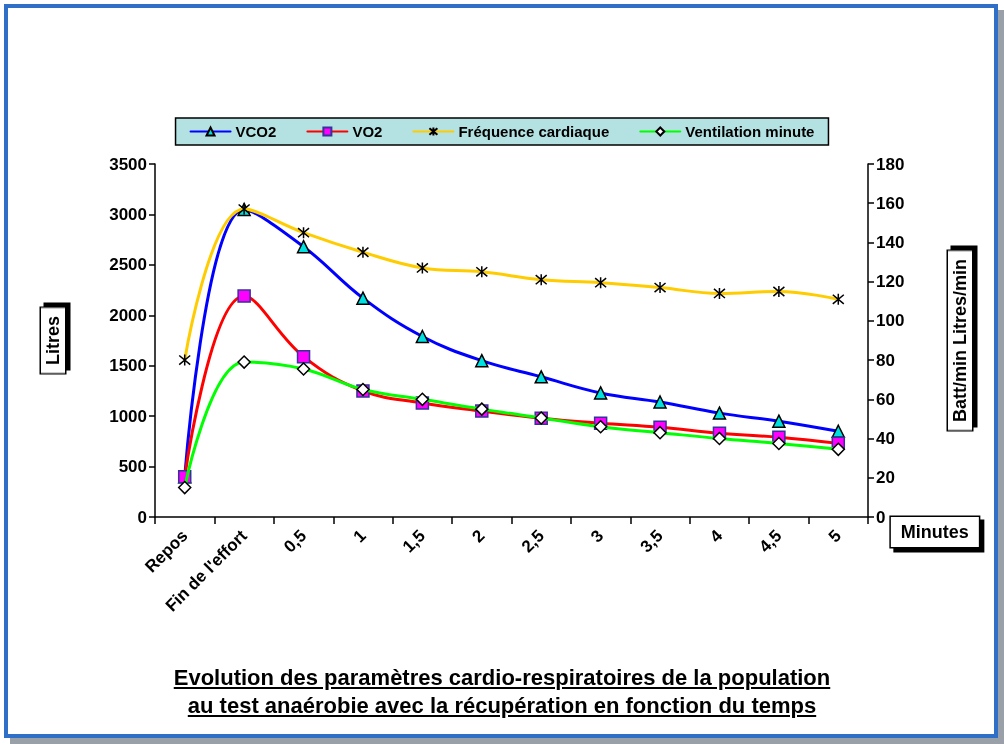  What do you see at coordinates (128, 164) in the screenshot?
I see `y-tick-label: 3500` at bounding box center [128, 164].